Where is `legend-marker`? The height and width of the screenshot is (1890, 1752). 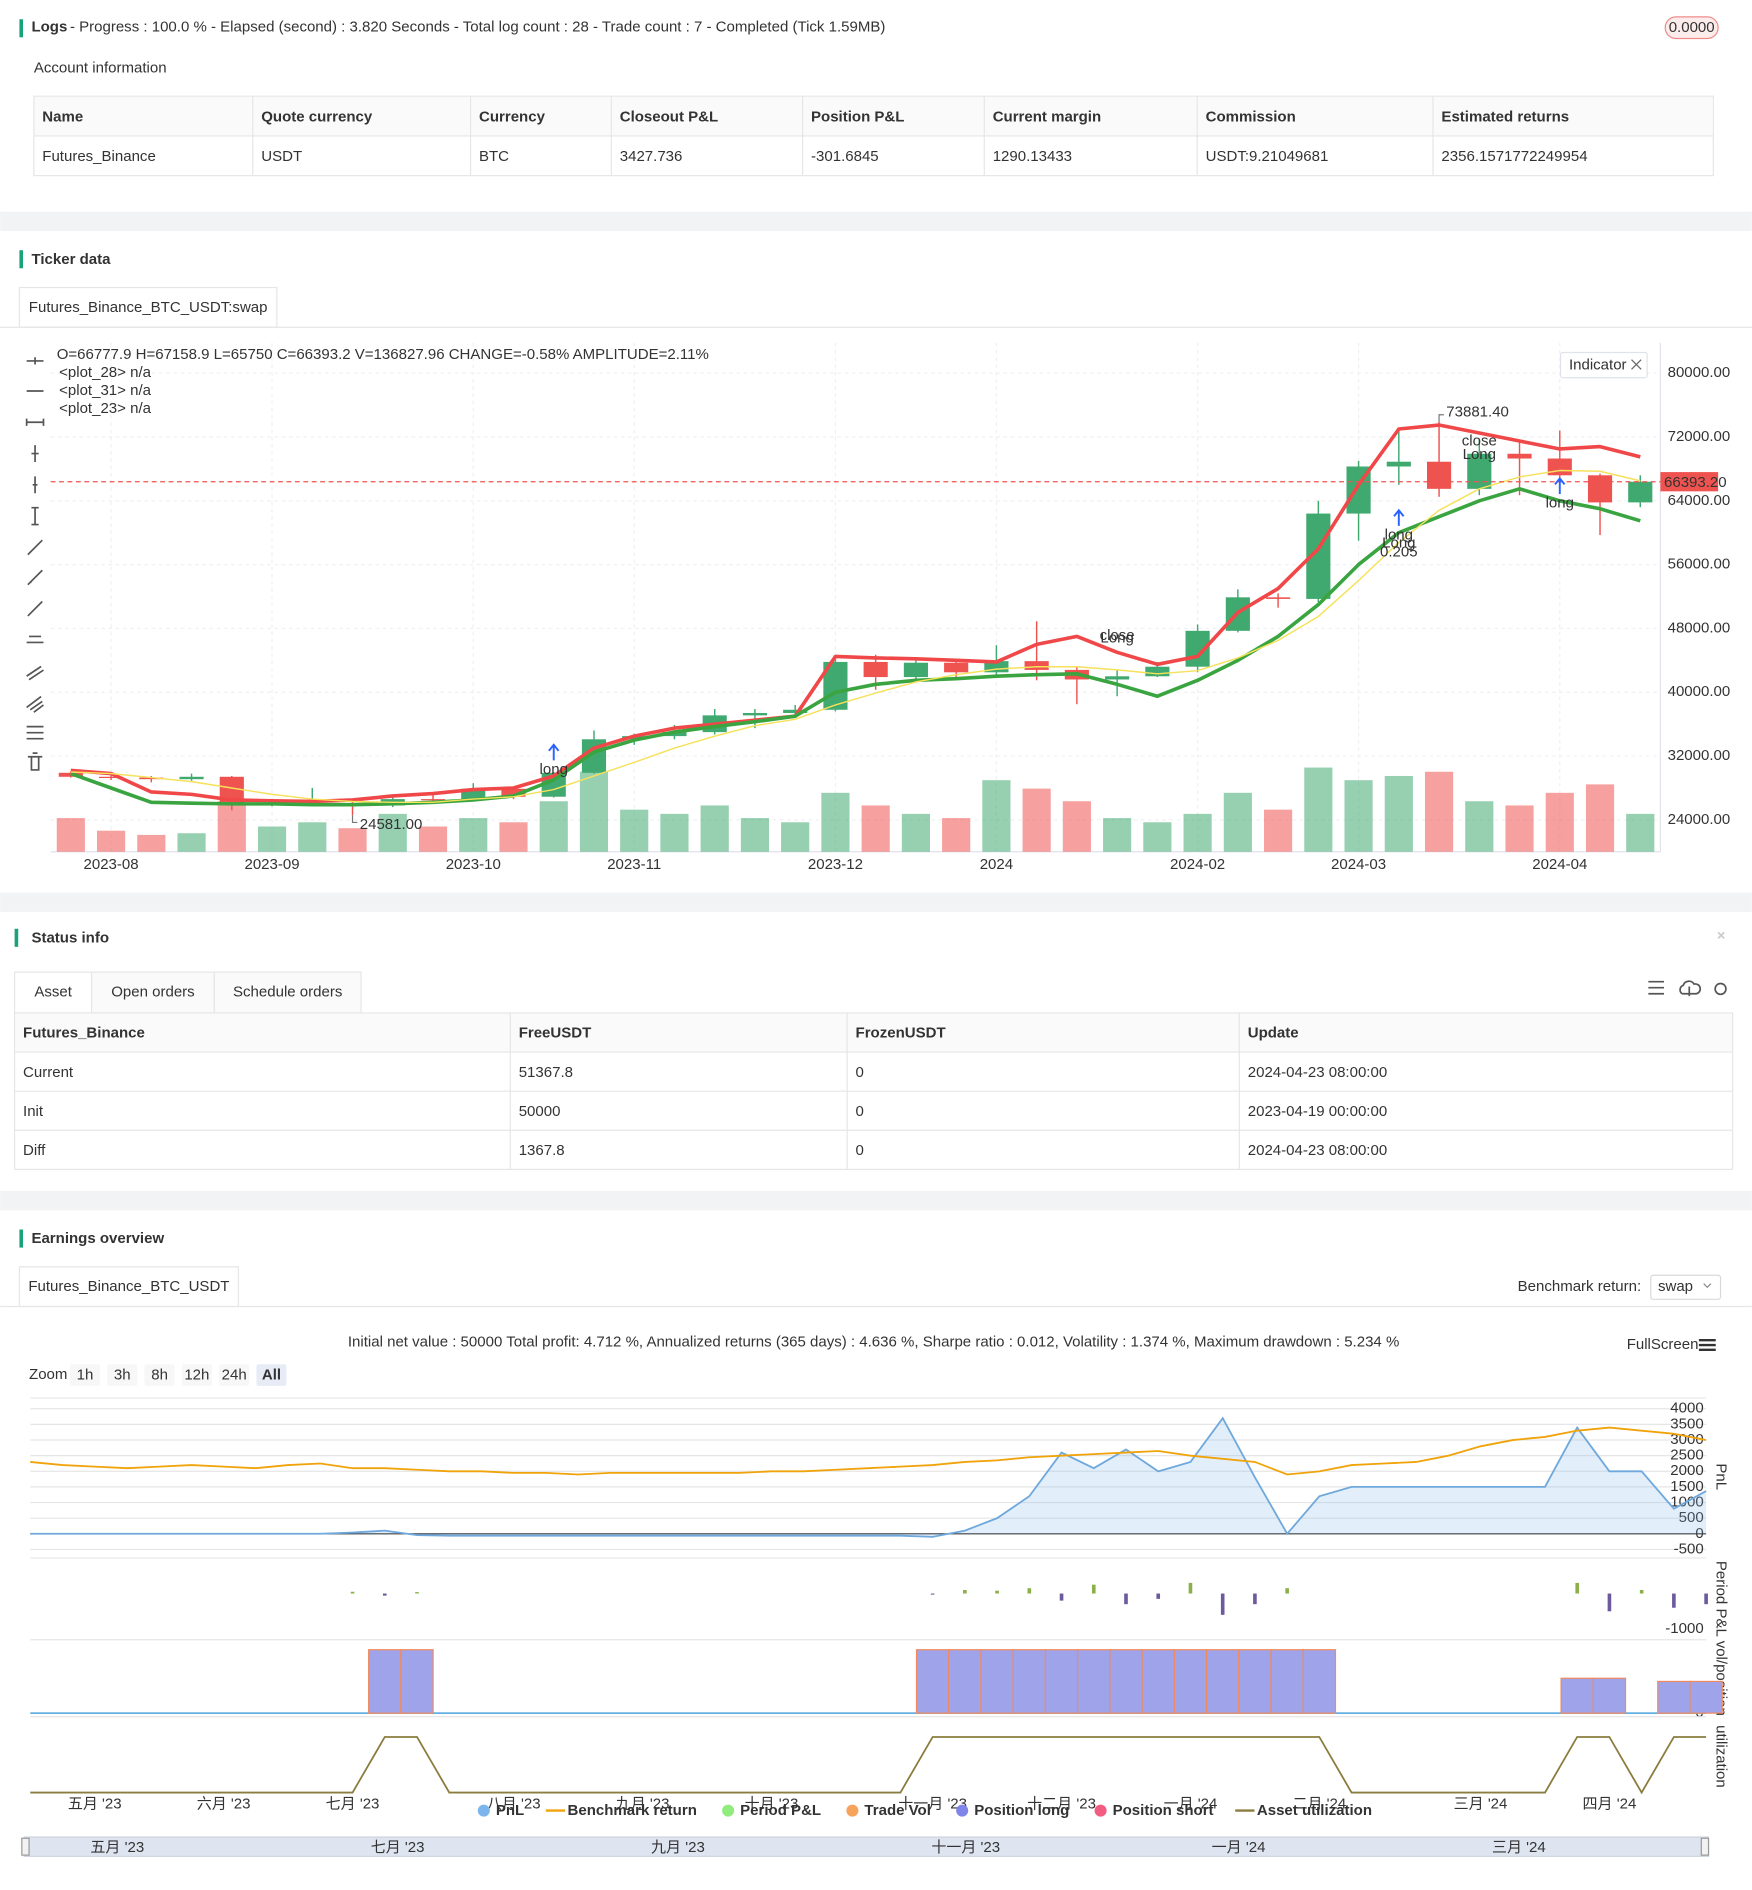
legend-marker is located at coordinates (852, 1810).